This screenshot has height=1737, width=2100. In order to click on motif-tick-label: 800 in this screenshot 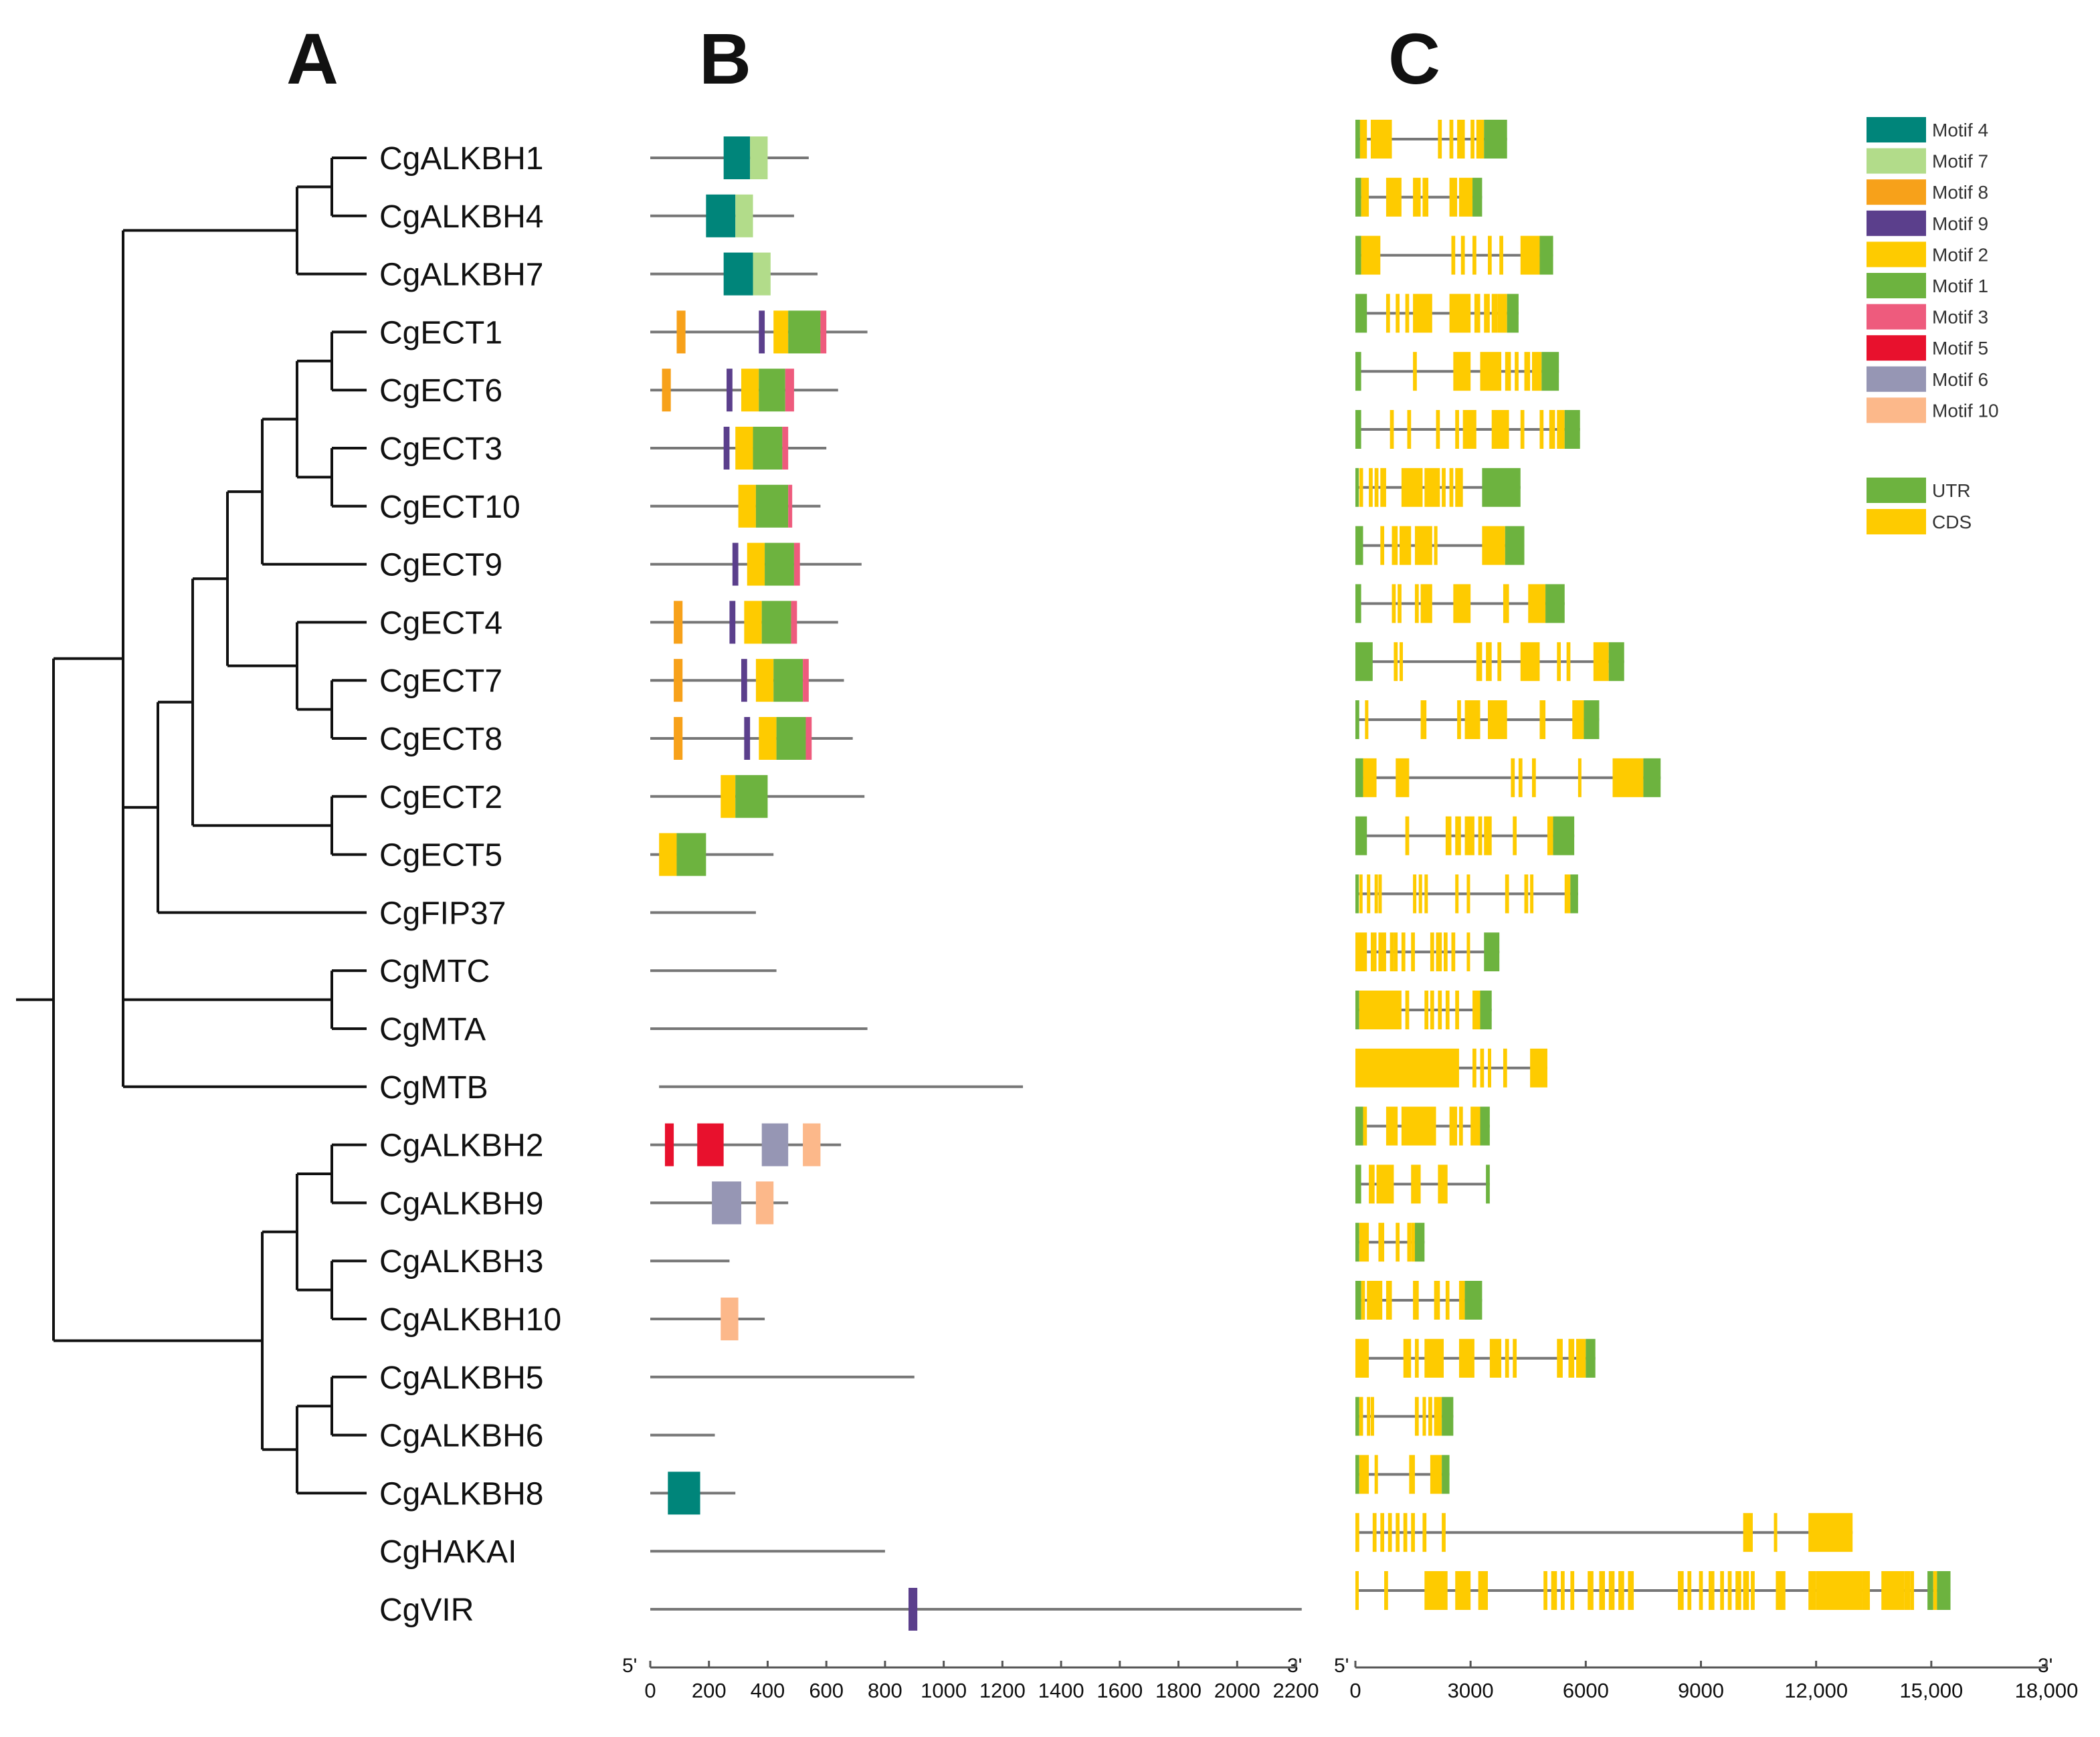, I will do `click(885, 1690)`.